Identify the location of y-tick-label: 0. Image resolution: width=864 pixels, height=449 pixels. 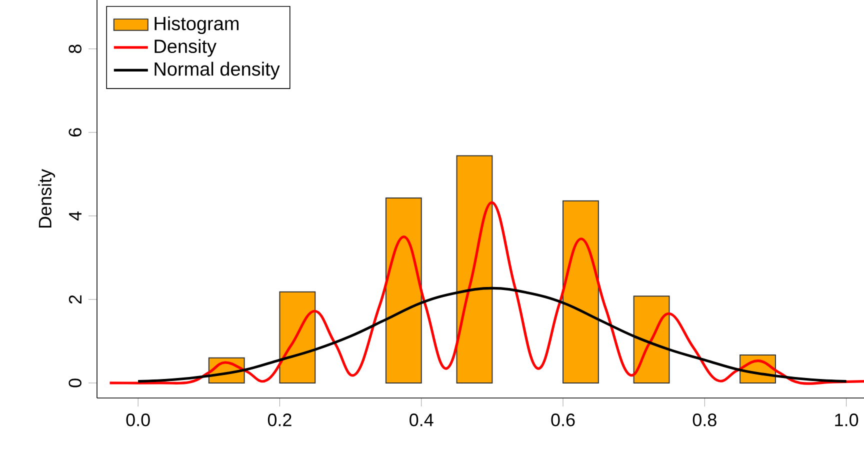
(75, 383).